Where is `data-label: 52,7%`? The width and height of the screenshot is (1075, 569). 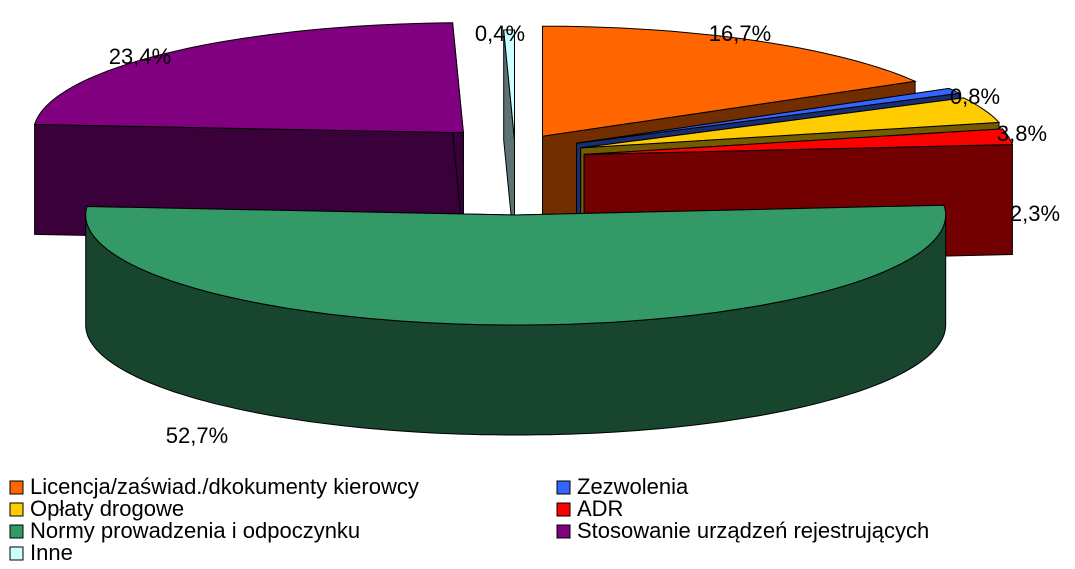 data-label: 52,7% is located at coordinates (197, 435).